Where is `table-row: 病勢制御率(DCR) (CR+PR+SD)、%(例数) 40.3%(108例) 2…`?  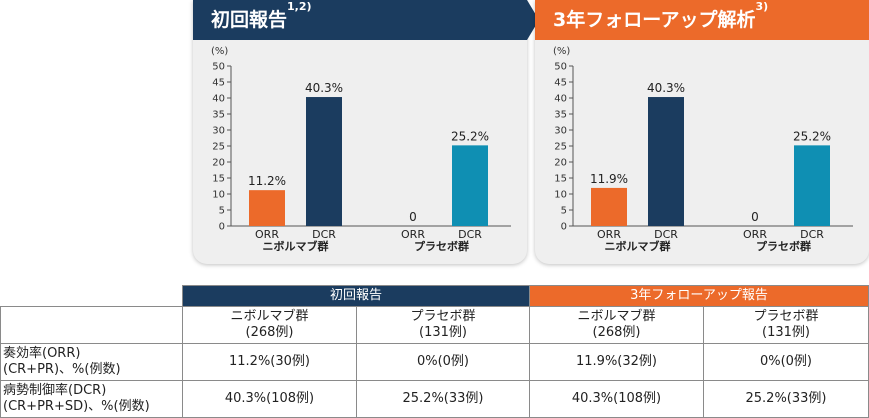 table-row: 病勢制御率(DCR) (CR+PR+SD)、%(例数) 40.3%(108例) 2… is located at coordinates (434, 398).